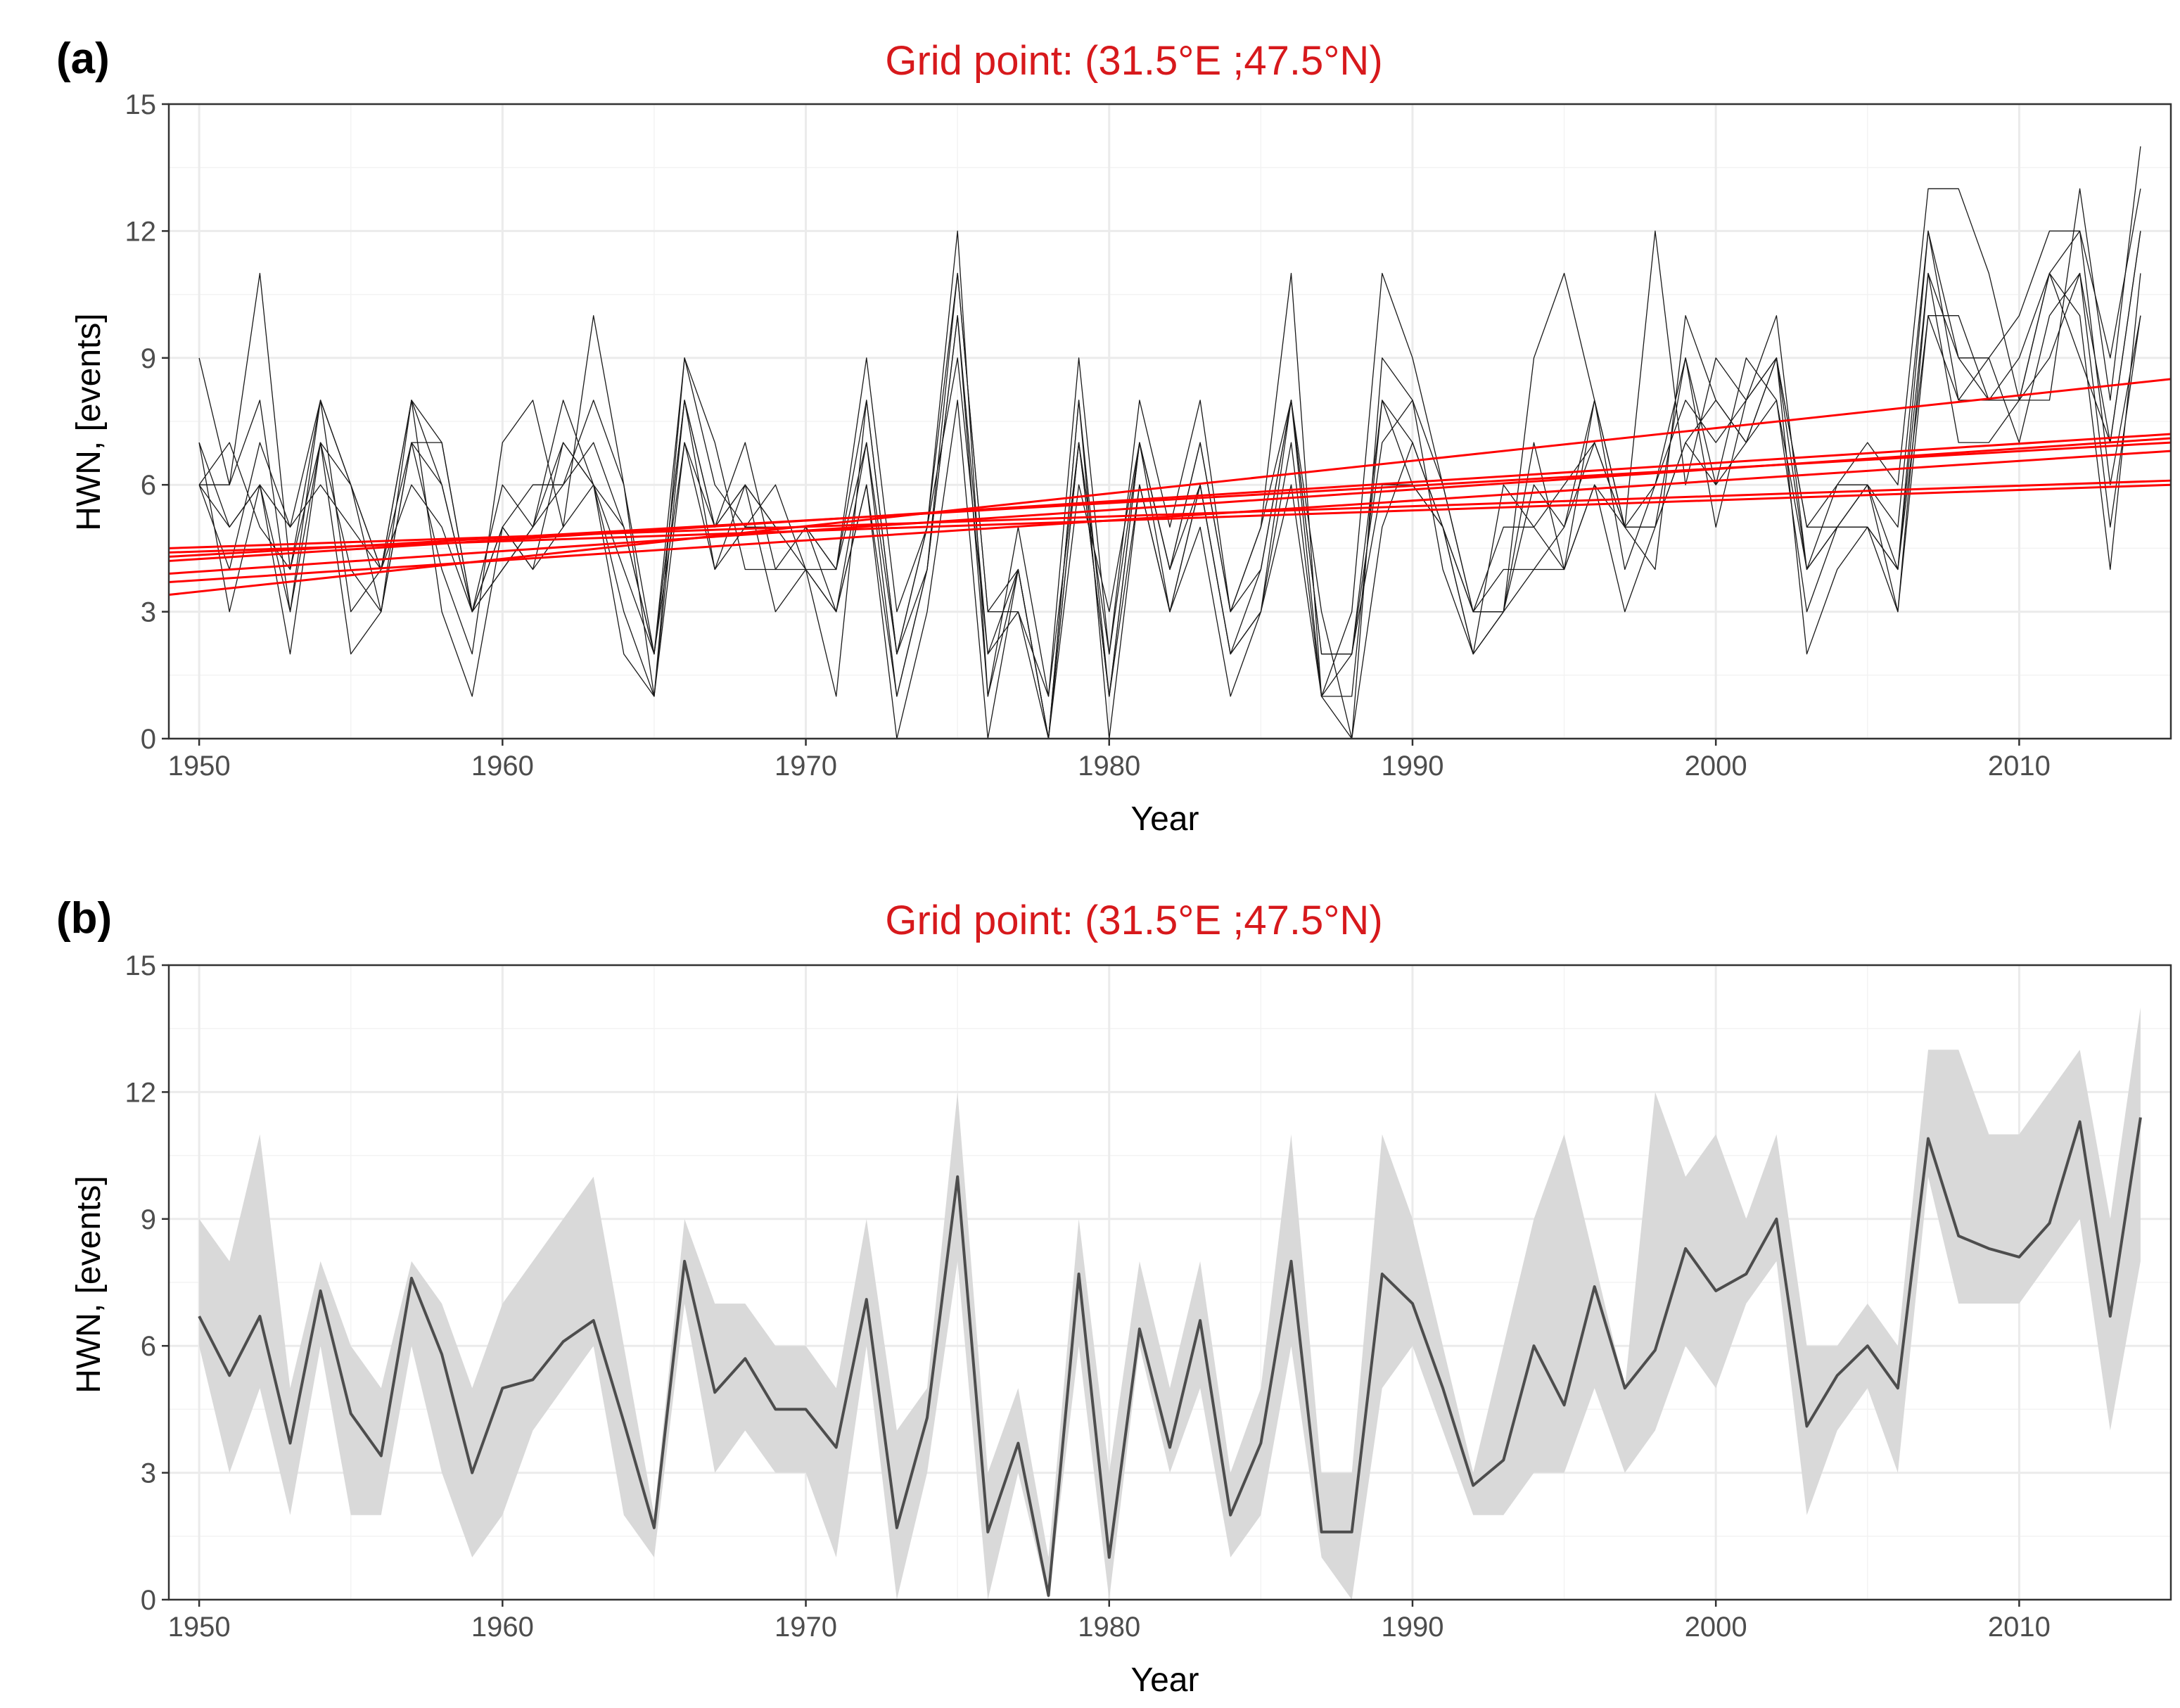  I want to click on panel-b-x-axis-title: Year, so click(1165, 1680).